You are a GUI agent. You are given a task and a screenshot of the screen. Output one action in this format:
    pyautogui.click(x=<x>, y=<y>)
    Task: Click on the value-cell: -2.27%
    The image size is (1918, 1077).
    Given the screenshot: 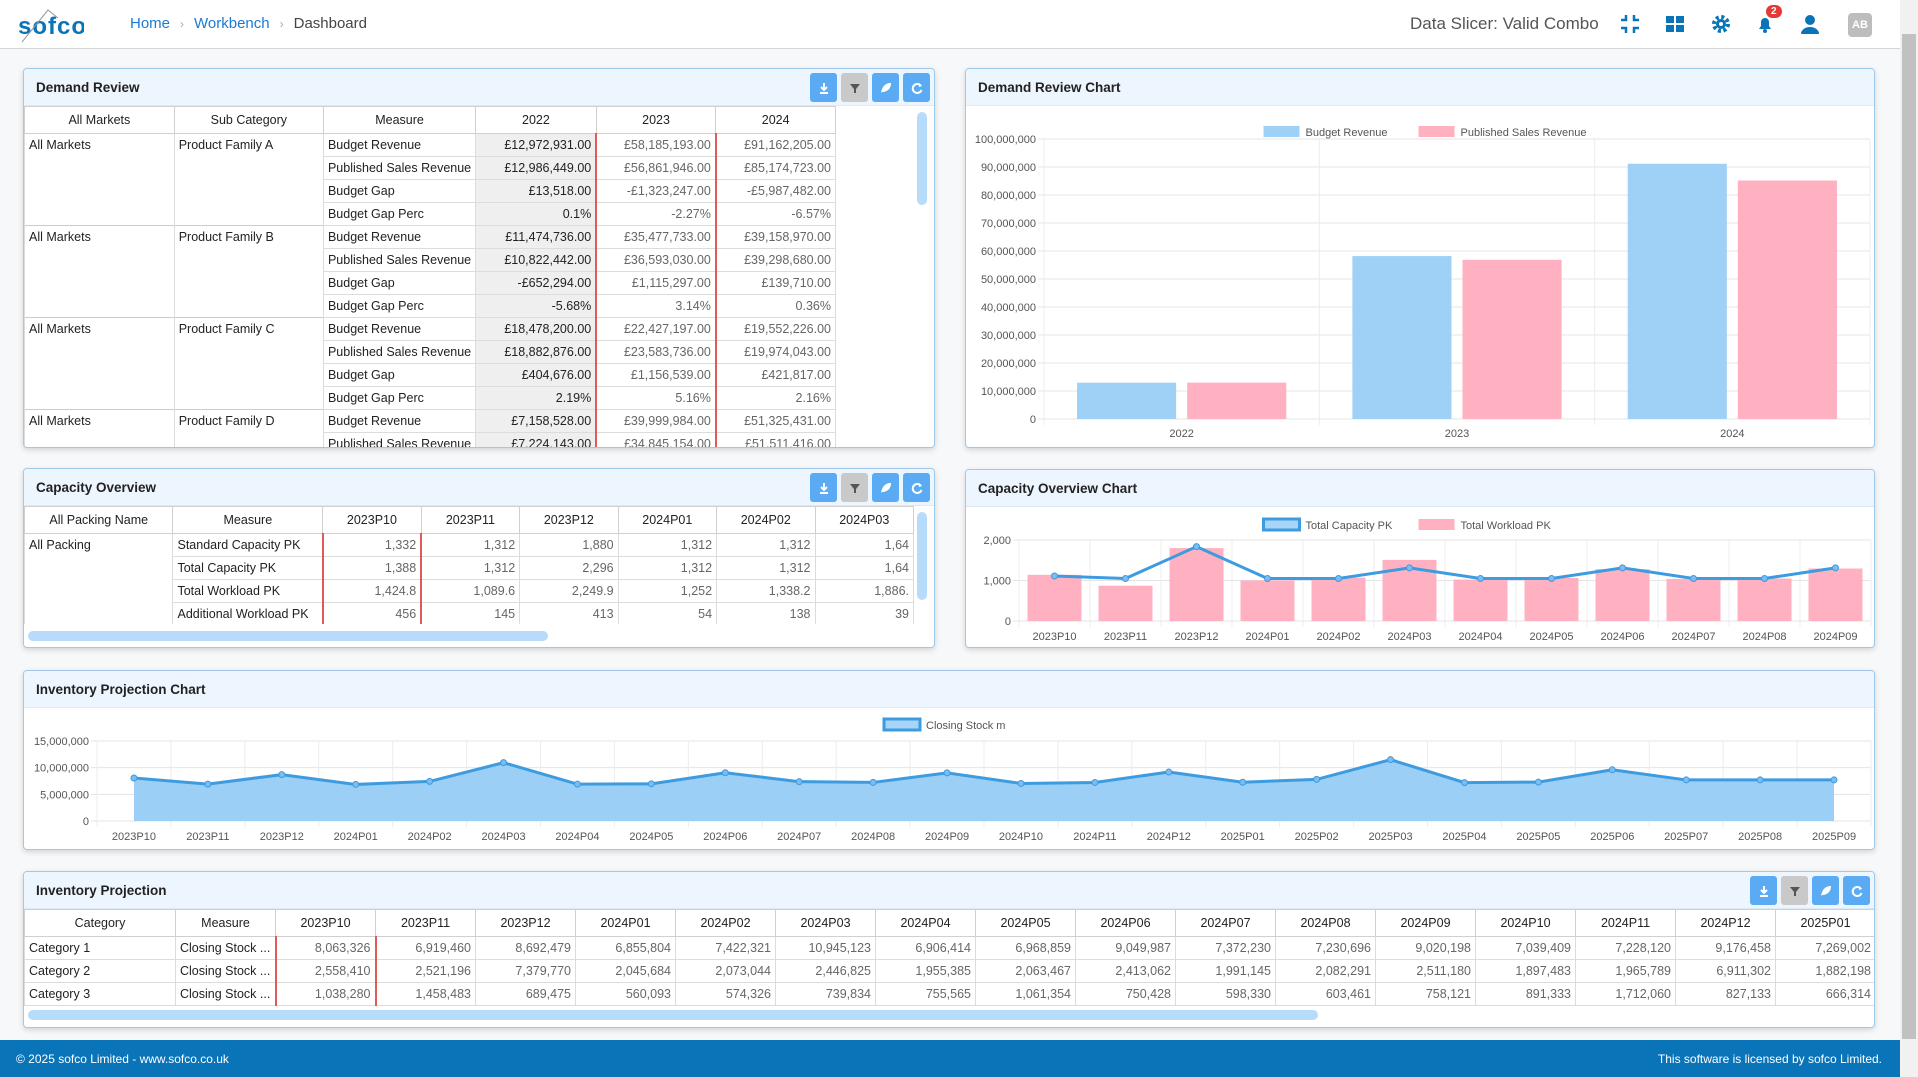 What is the action you would take?
    pyautogui.click(x=656, y=214)
    